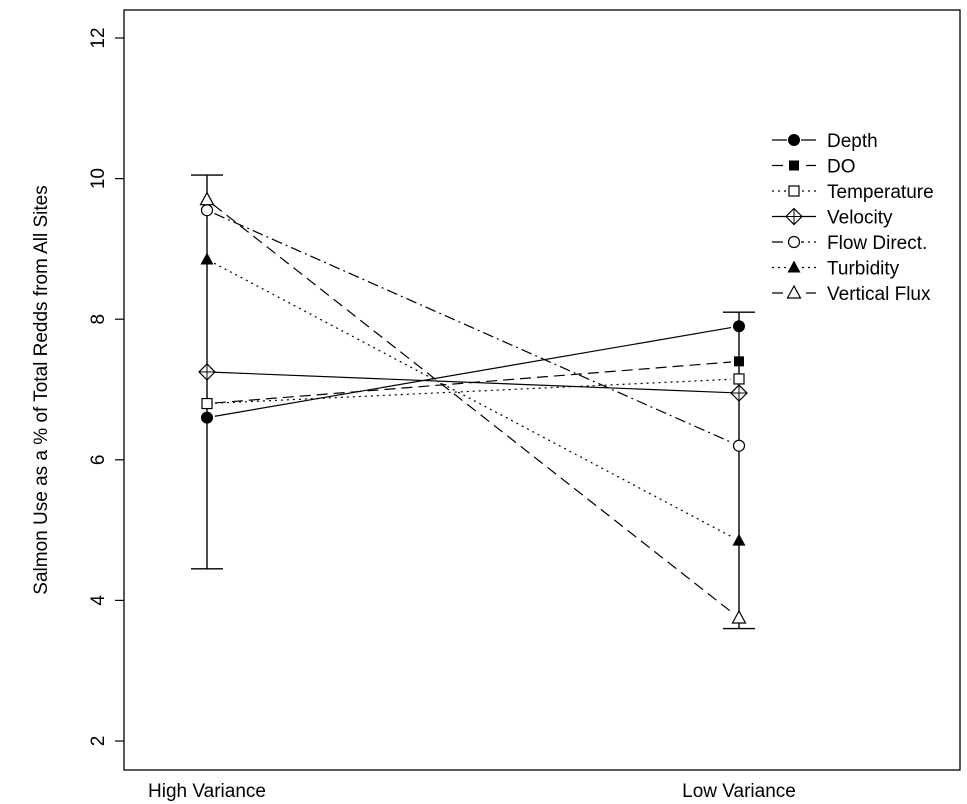 The width and height of the screenshot is (967, 804). What do you see at coordinates (739, 445) in the screenshot?
I see `point-flow-direct-low-variance` at bounding box center [739, 445].